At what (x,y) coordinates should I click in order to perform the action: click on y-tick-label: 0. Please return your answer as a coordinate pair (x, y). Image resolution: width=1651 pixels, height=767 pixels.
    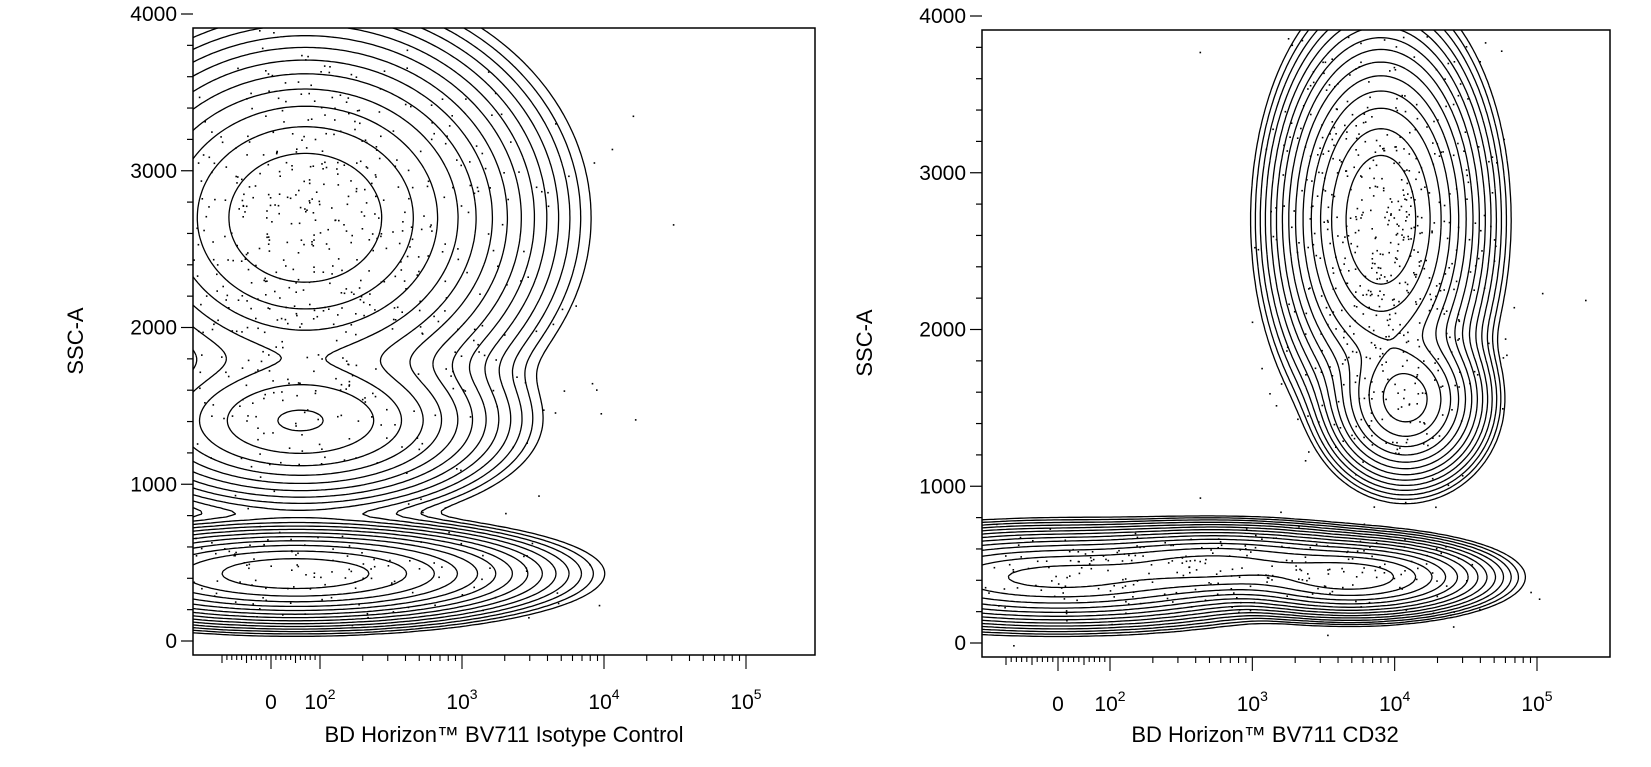
    Looking at the image, I should click on (960, 643).